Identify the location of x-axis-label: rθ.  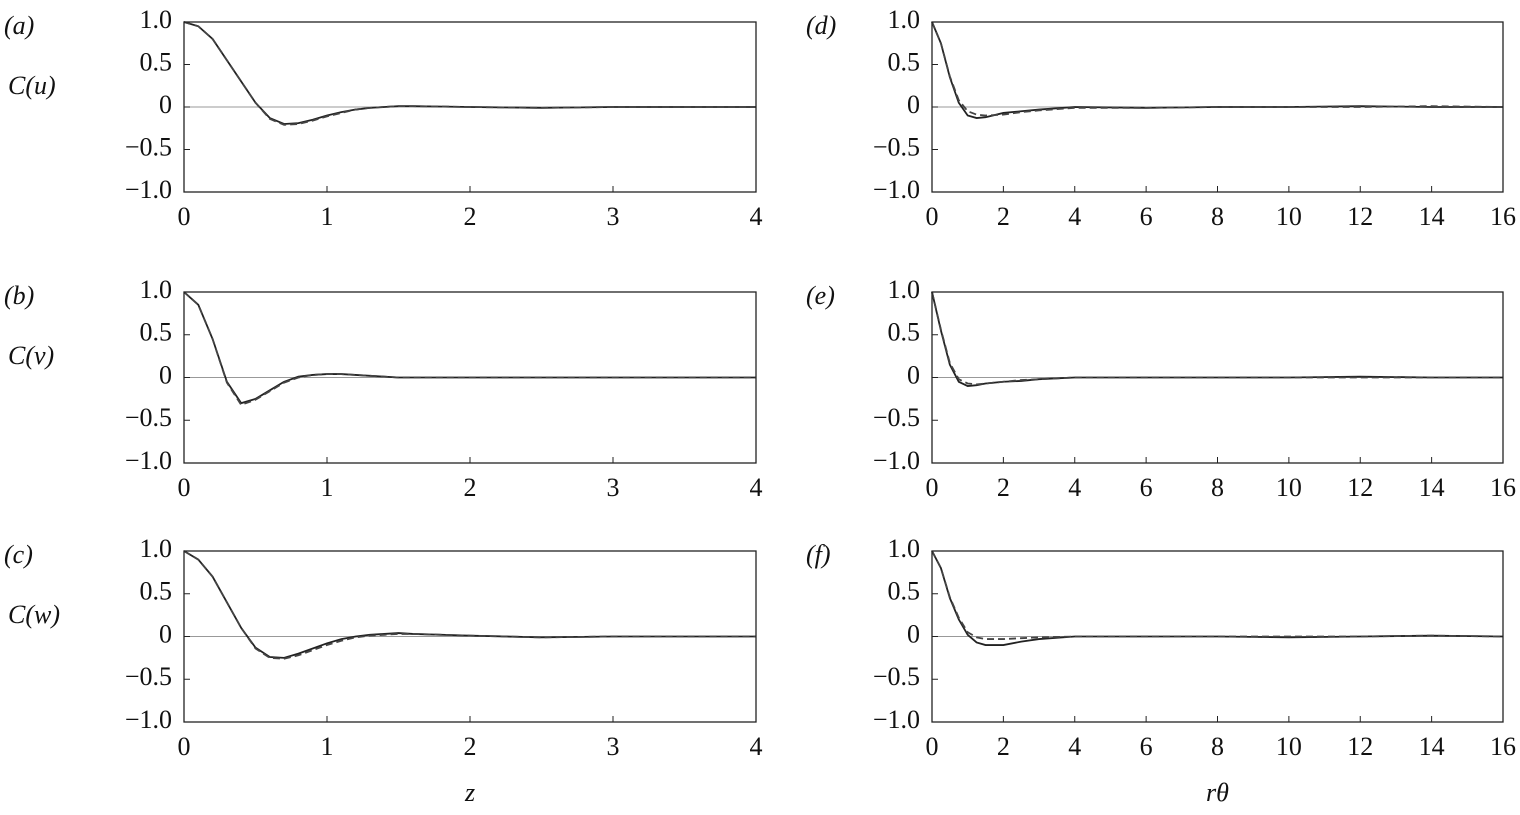
(1217, 792).